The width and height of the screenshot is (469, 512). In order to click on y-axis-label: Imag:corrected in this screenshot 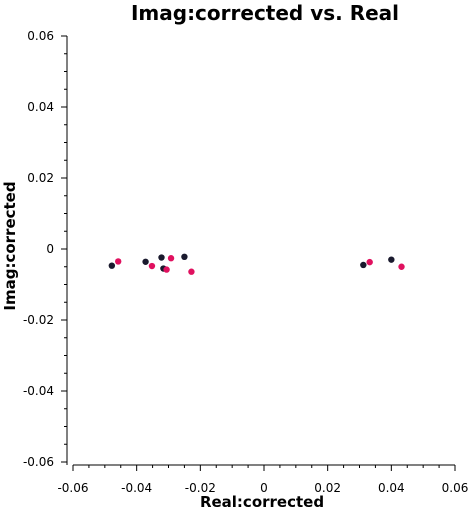, I will do `click(10, 245)`.